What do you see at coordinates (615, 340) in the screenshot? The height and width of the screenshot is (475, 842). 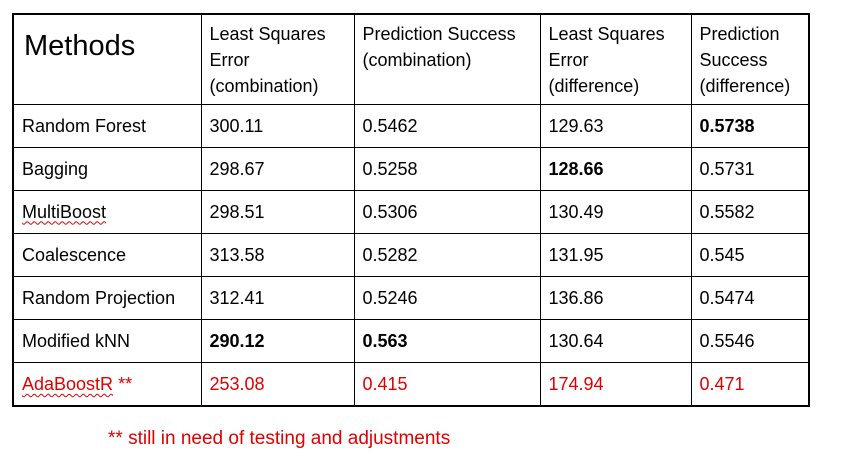 I see `lse-difference-cell: 130.64` at bounding box center [615, 340].